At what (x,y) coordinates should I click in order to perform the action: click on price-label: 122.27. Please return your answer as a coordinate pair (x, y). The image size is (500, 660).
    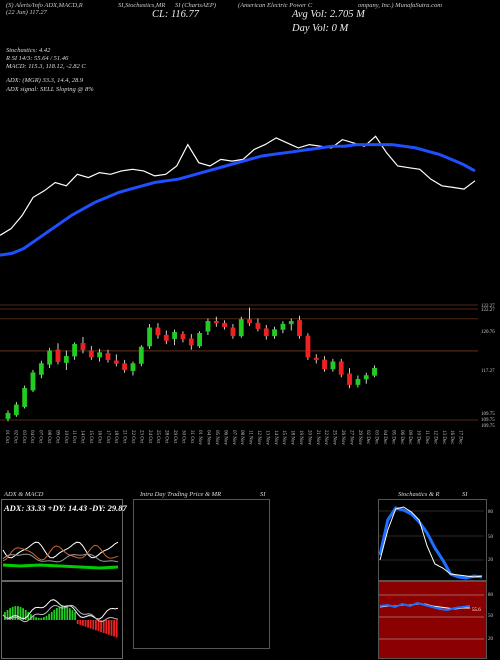
    Looking at the image, I should click on (488, 306).